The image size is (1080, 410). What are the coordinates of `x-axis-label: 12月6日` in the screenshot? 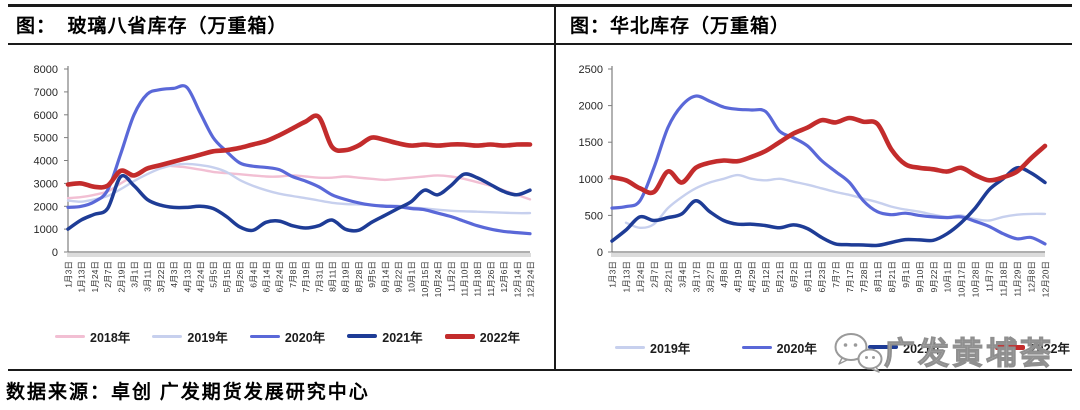 It's located at (504, 277).